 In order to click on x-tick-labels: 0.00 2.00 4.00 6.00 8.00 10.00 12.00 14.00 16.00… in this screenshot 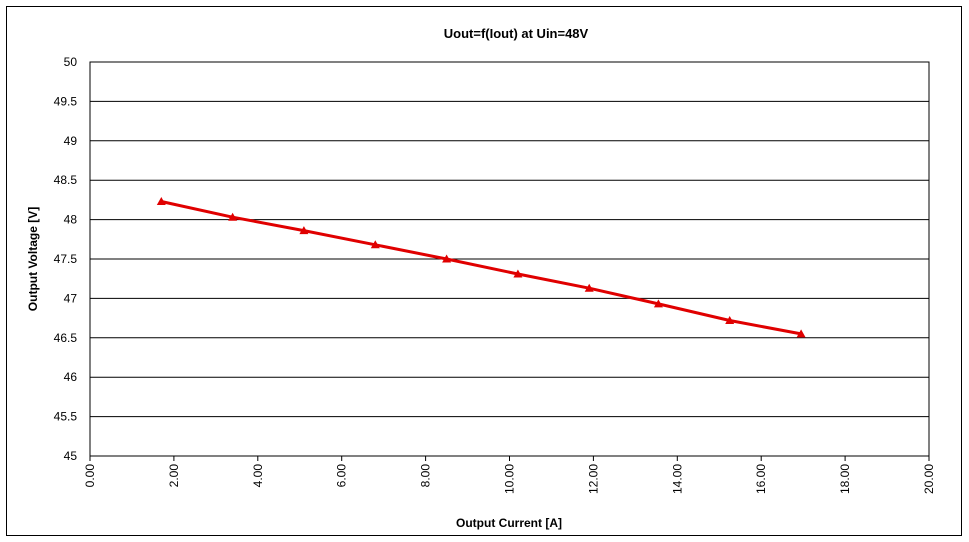, I will do `click(509, 475)`.